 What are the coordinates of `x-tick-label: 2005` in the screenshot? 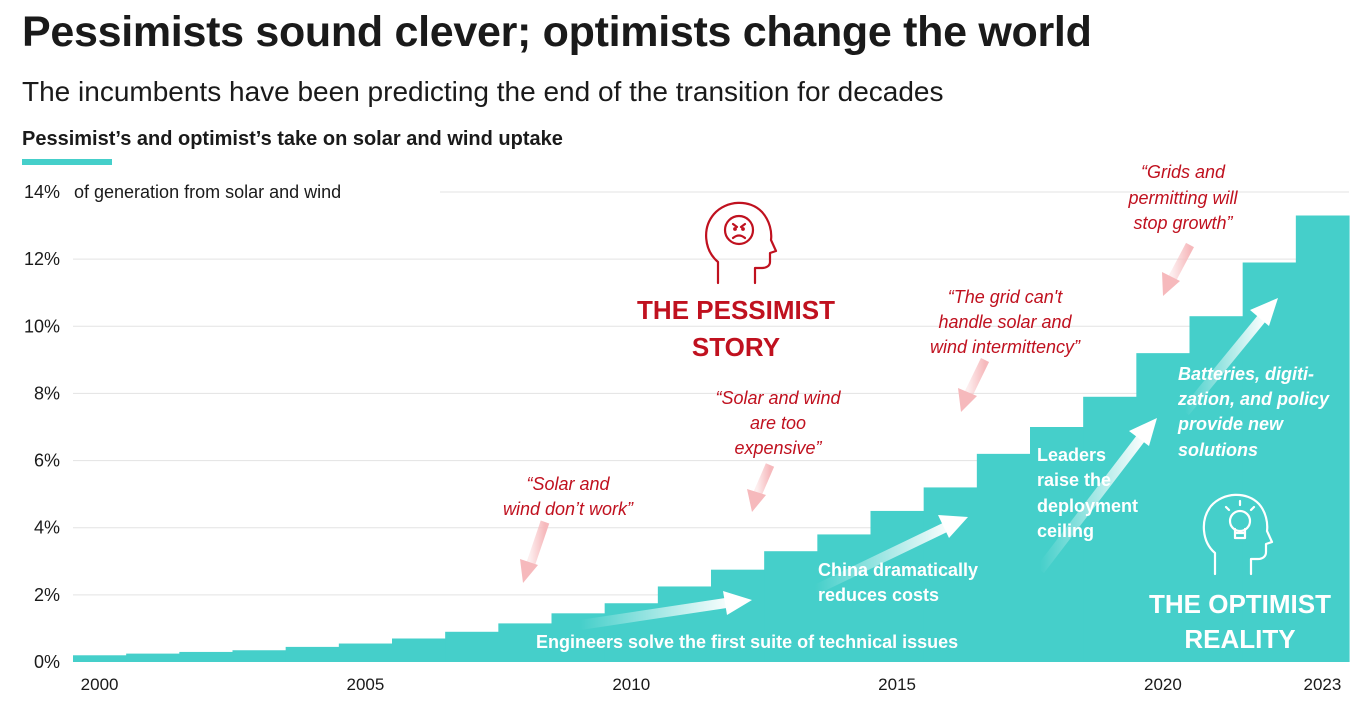 It's located at (366, 684).